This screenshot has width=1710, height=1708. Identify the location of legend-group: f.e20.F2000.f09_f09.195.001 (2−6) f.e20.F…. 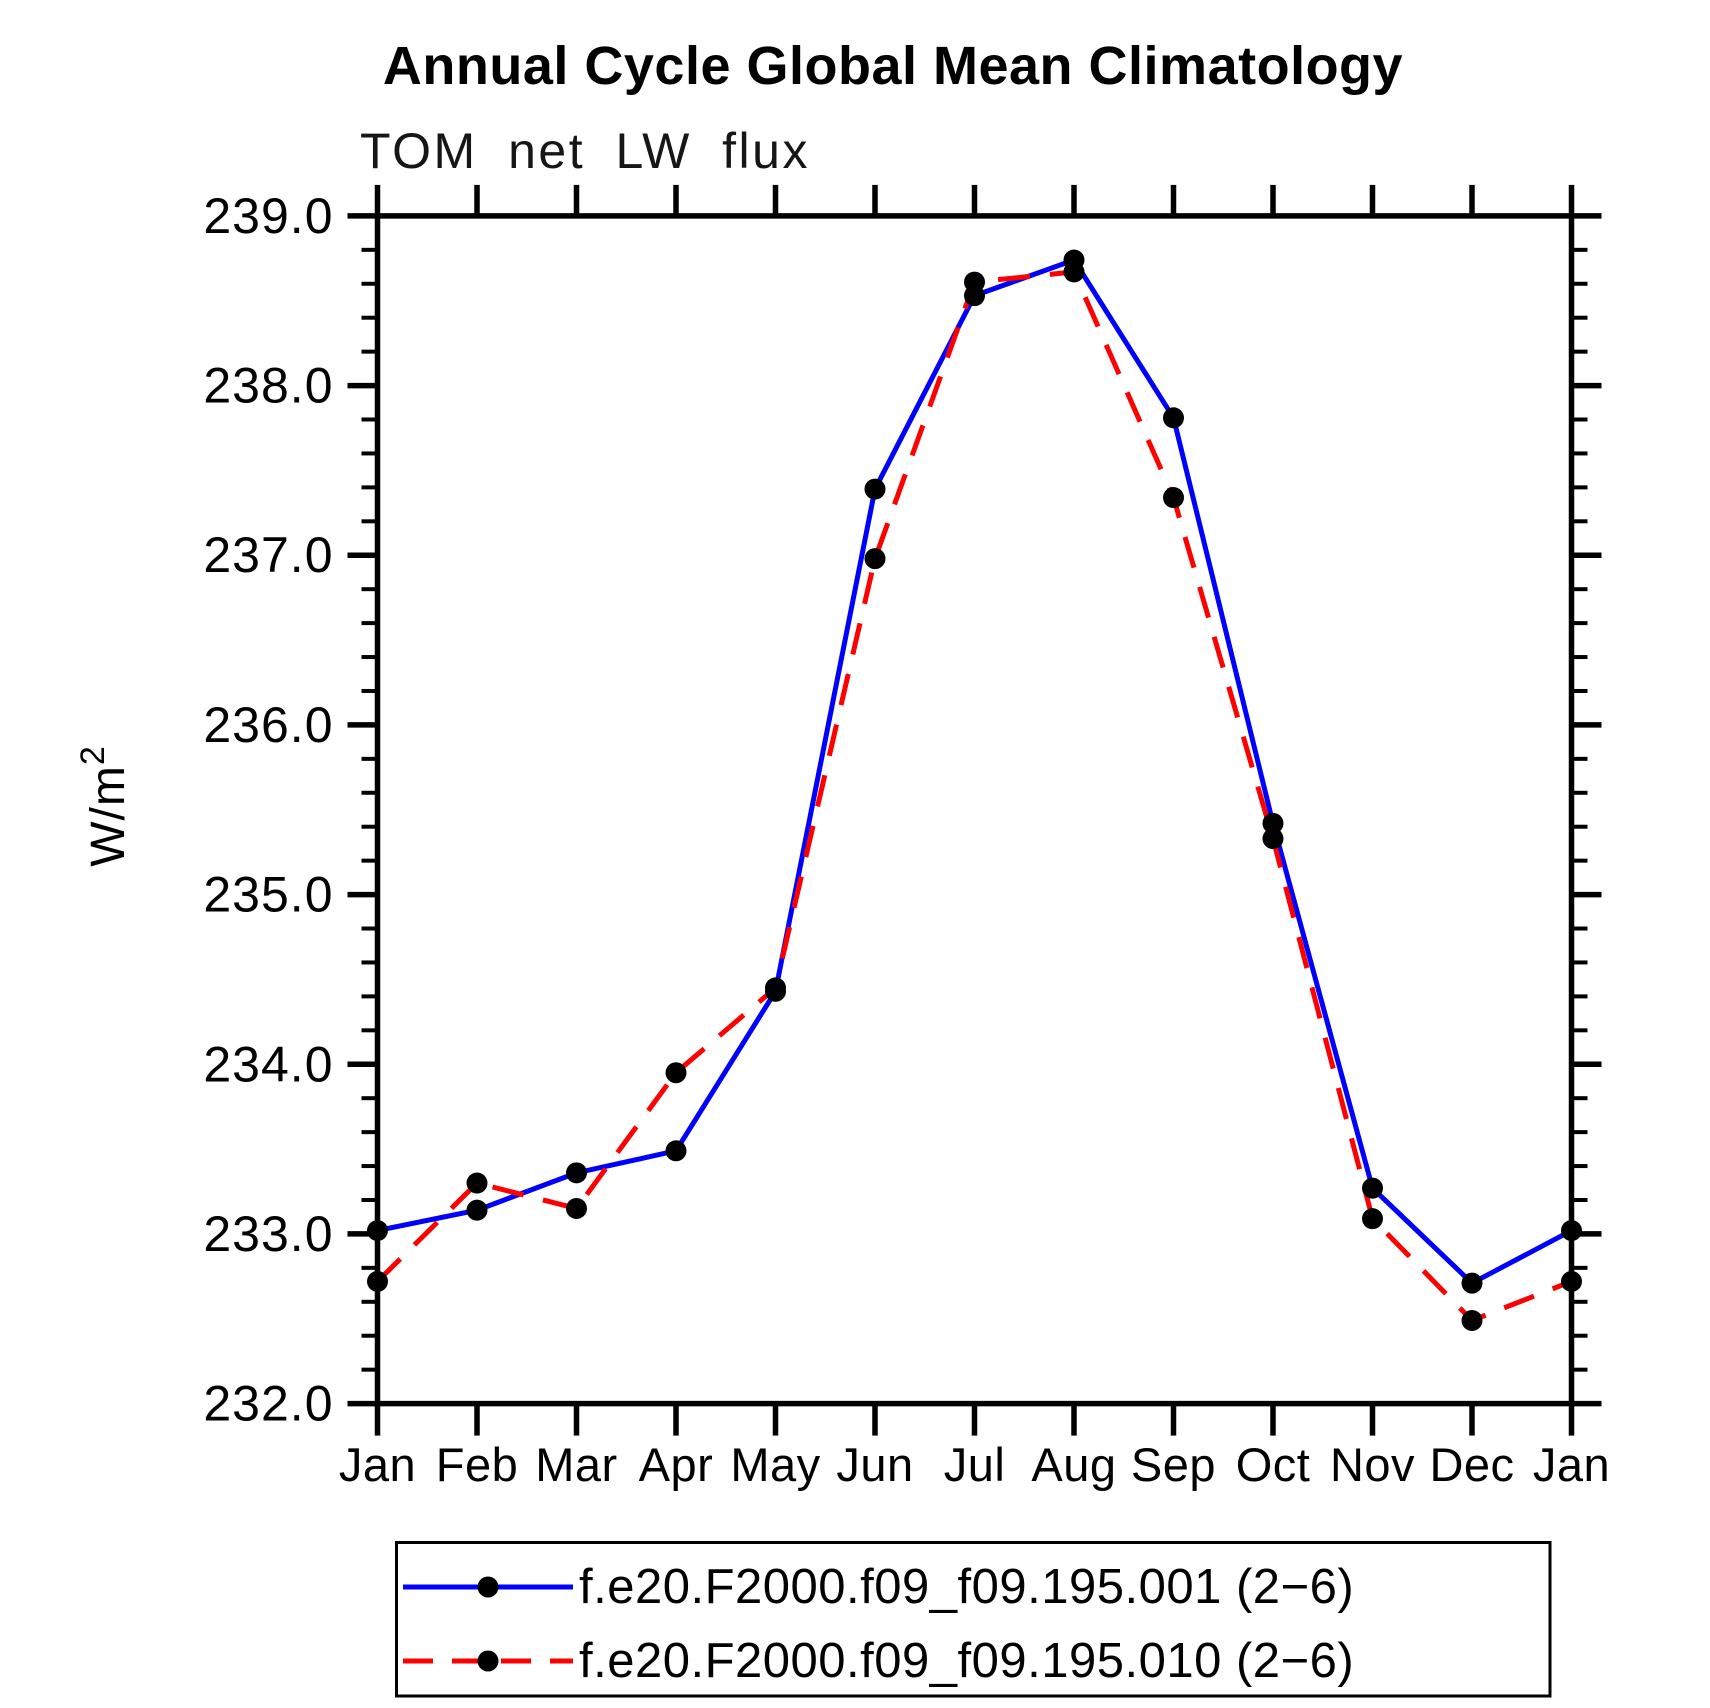
(973, 1619).